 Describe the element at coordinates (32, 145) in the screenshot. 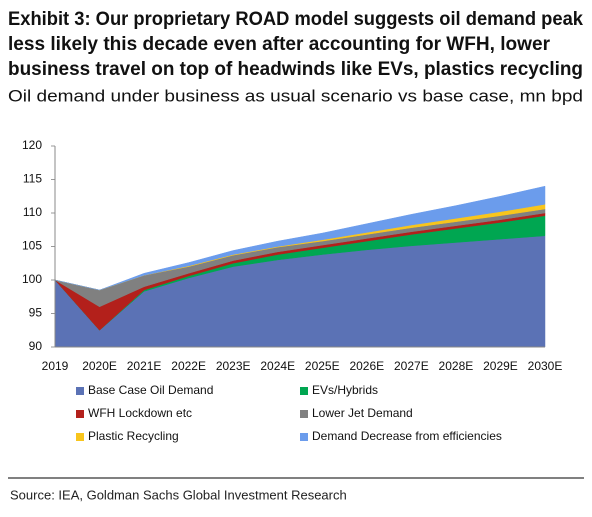

I see `y-tick-label: 120` at that location.